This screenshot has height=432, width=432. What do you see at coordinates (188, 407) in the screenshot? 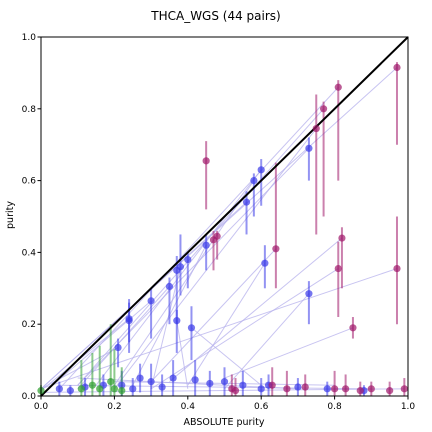
I see `x-tick-label: 0.4` at bounding box center [188, 407].